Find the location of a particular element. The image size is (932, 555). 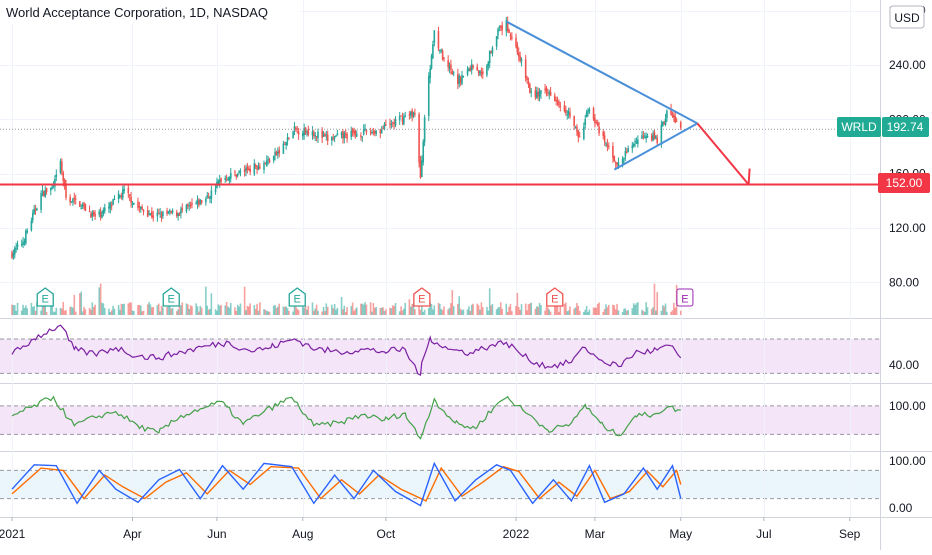

earnings-label: E is located at coordinates (171, 300).